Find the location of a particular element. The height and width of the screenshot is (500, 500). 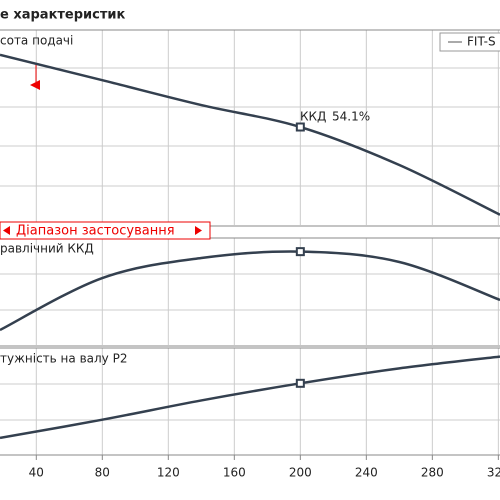

x-tick-label: 320 is located at coordinates (493, 473).